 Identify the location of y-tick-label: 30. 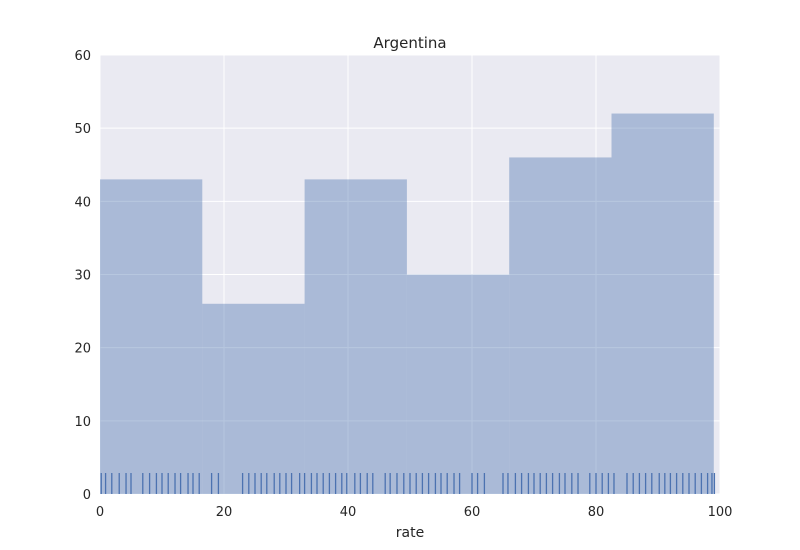
(82, 276).